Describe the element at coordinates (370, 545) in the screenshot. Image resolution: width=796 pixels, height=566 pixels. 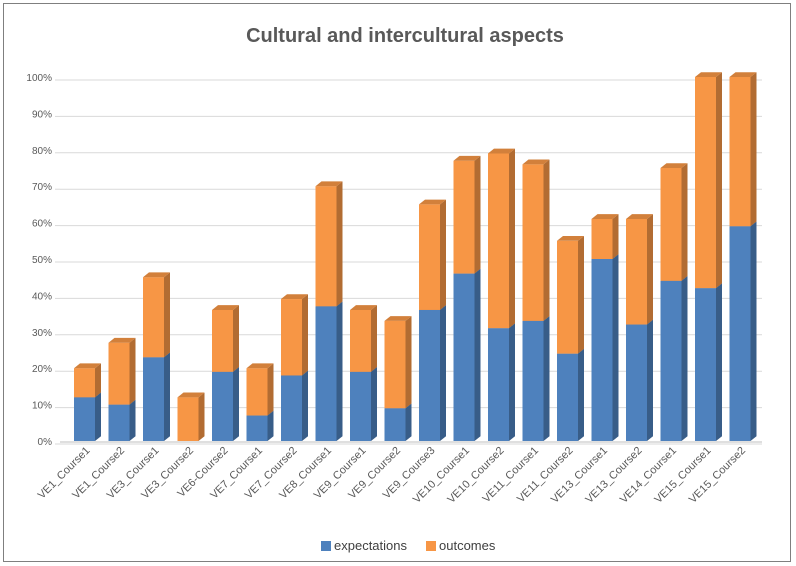
I see `legend-label-expectations: expectations` at that location.